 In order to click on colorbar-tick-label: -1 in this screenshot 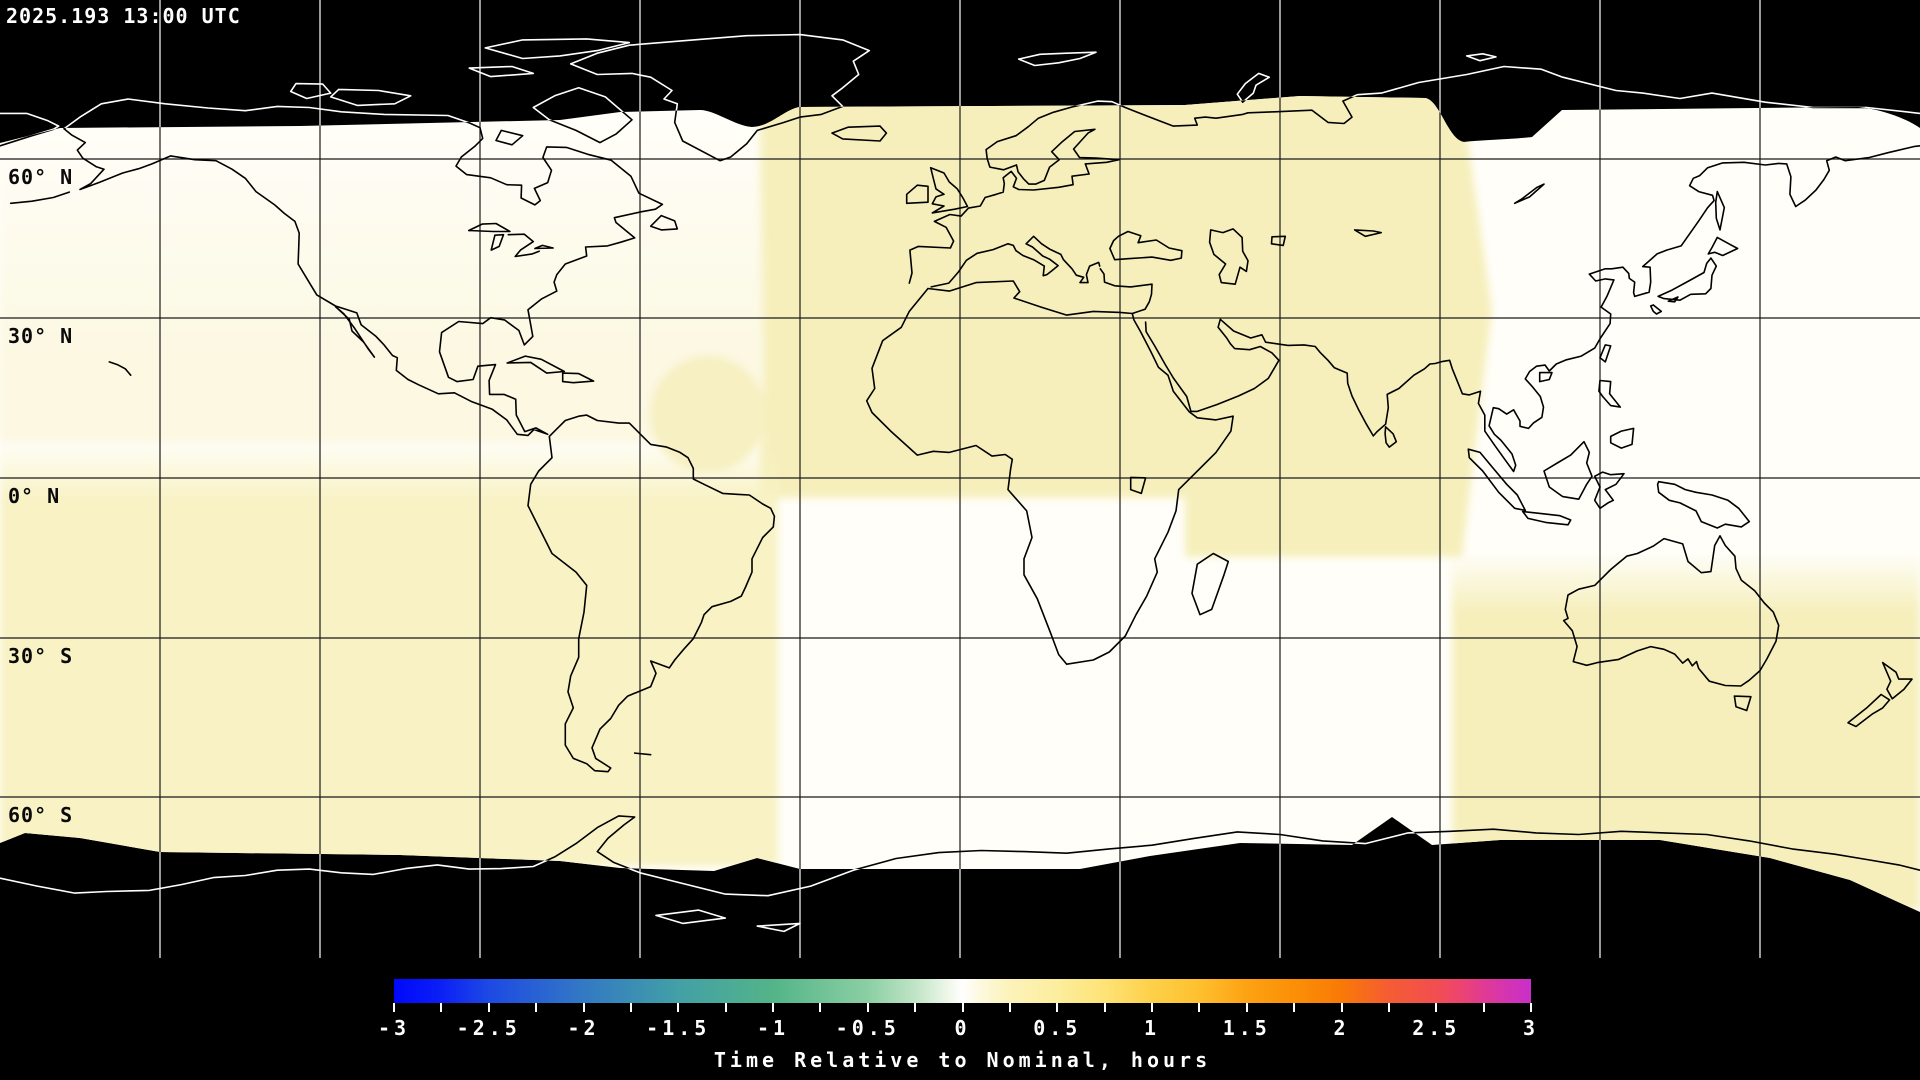, I will do `click(773, 1028)`.